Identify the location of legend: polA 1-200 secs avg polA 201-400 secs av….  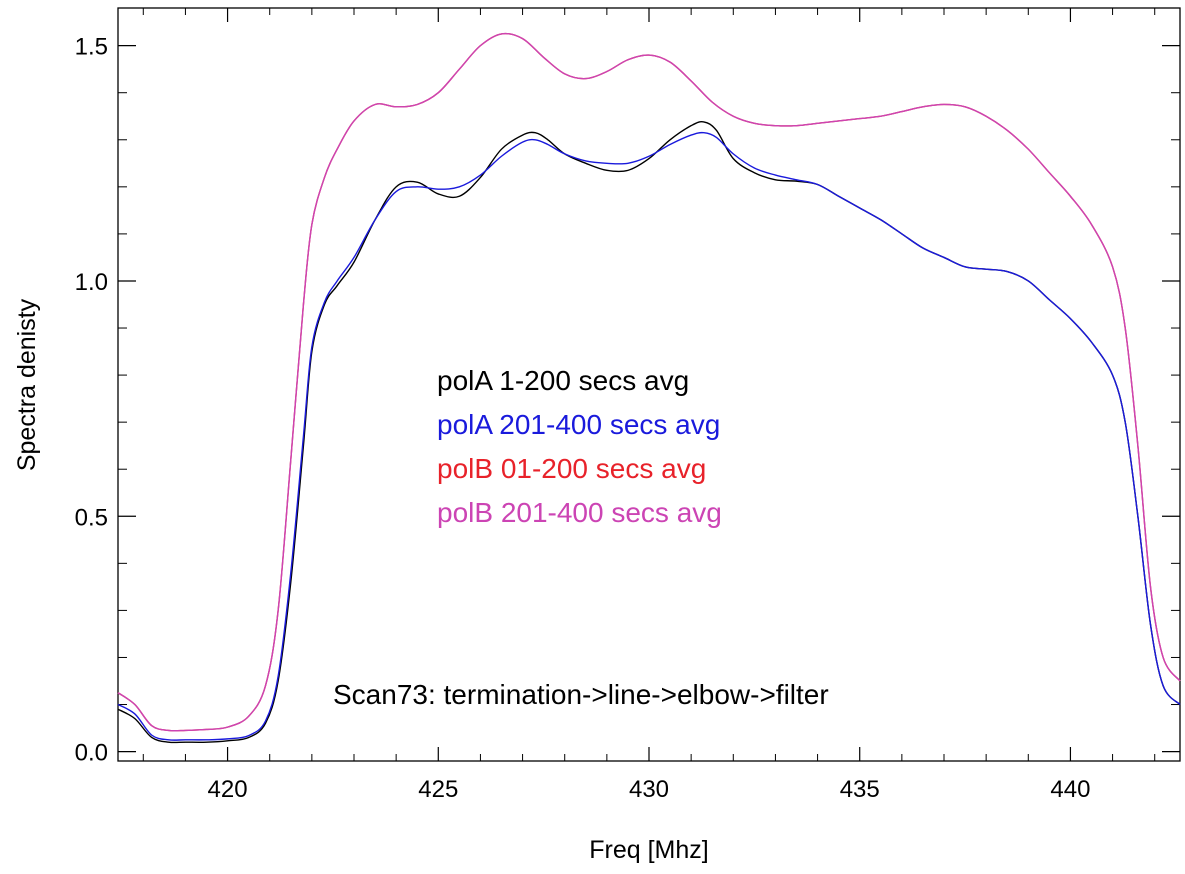
(579, 446).